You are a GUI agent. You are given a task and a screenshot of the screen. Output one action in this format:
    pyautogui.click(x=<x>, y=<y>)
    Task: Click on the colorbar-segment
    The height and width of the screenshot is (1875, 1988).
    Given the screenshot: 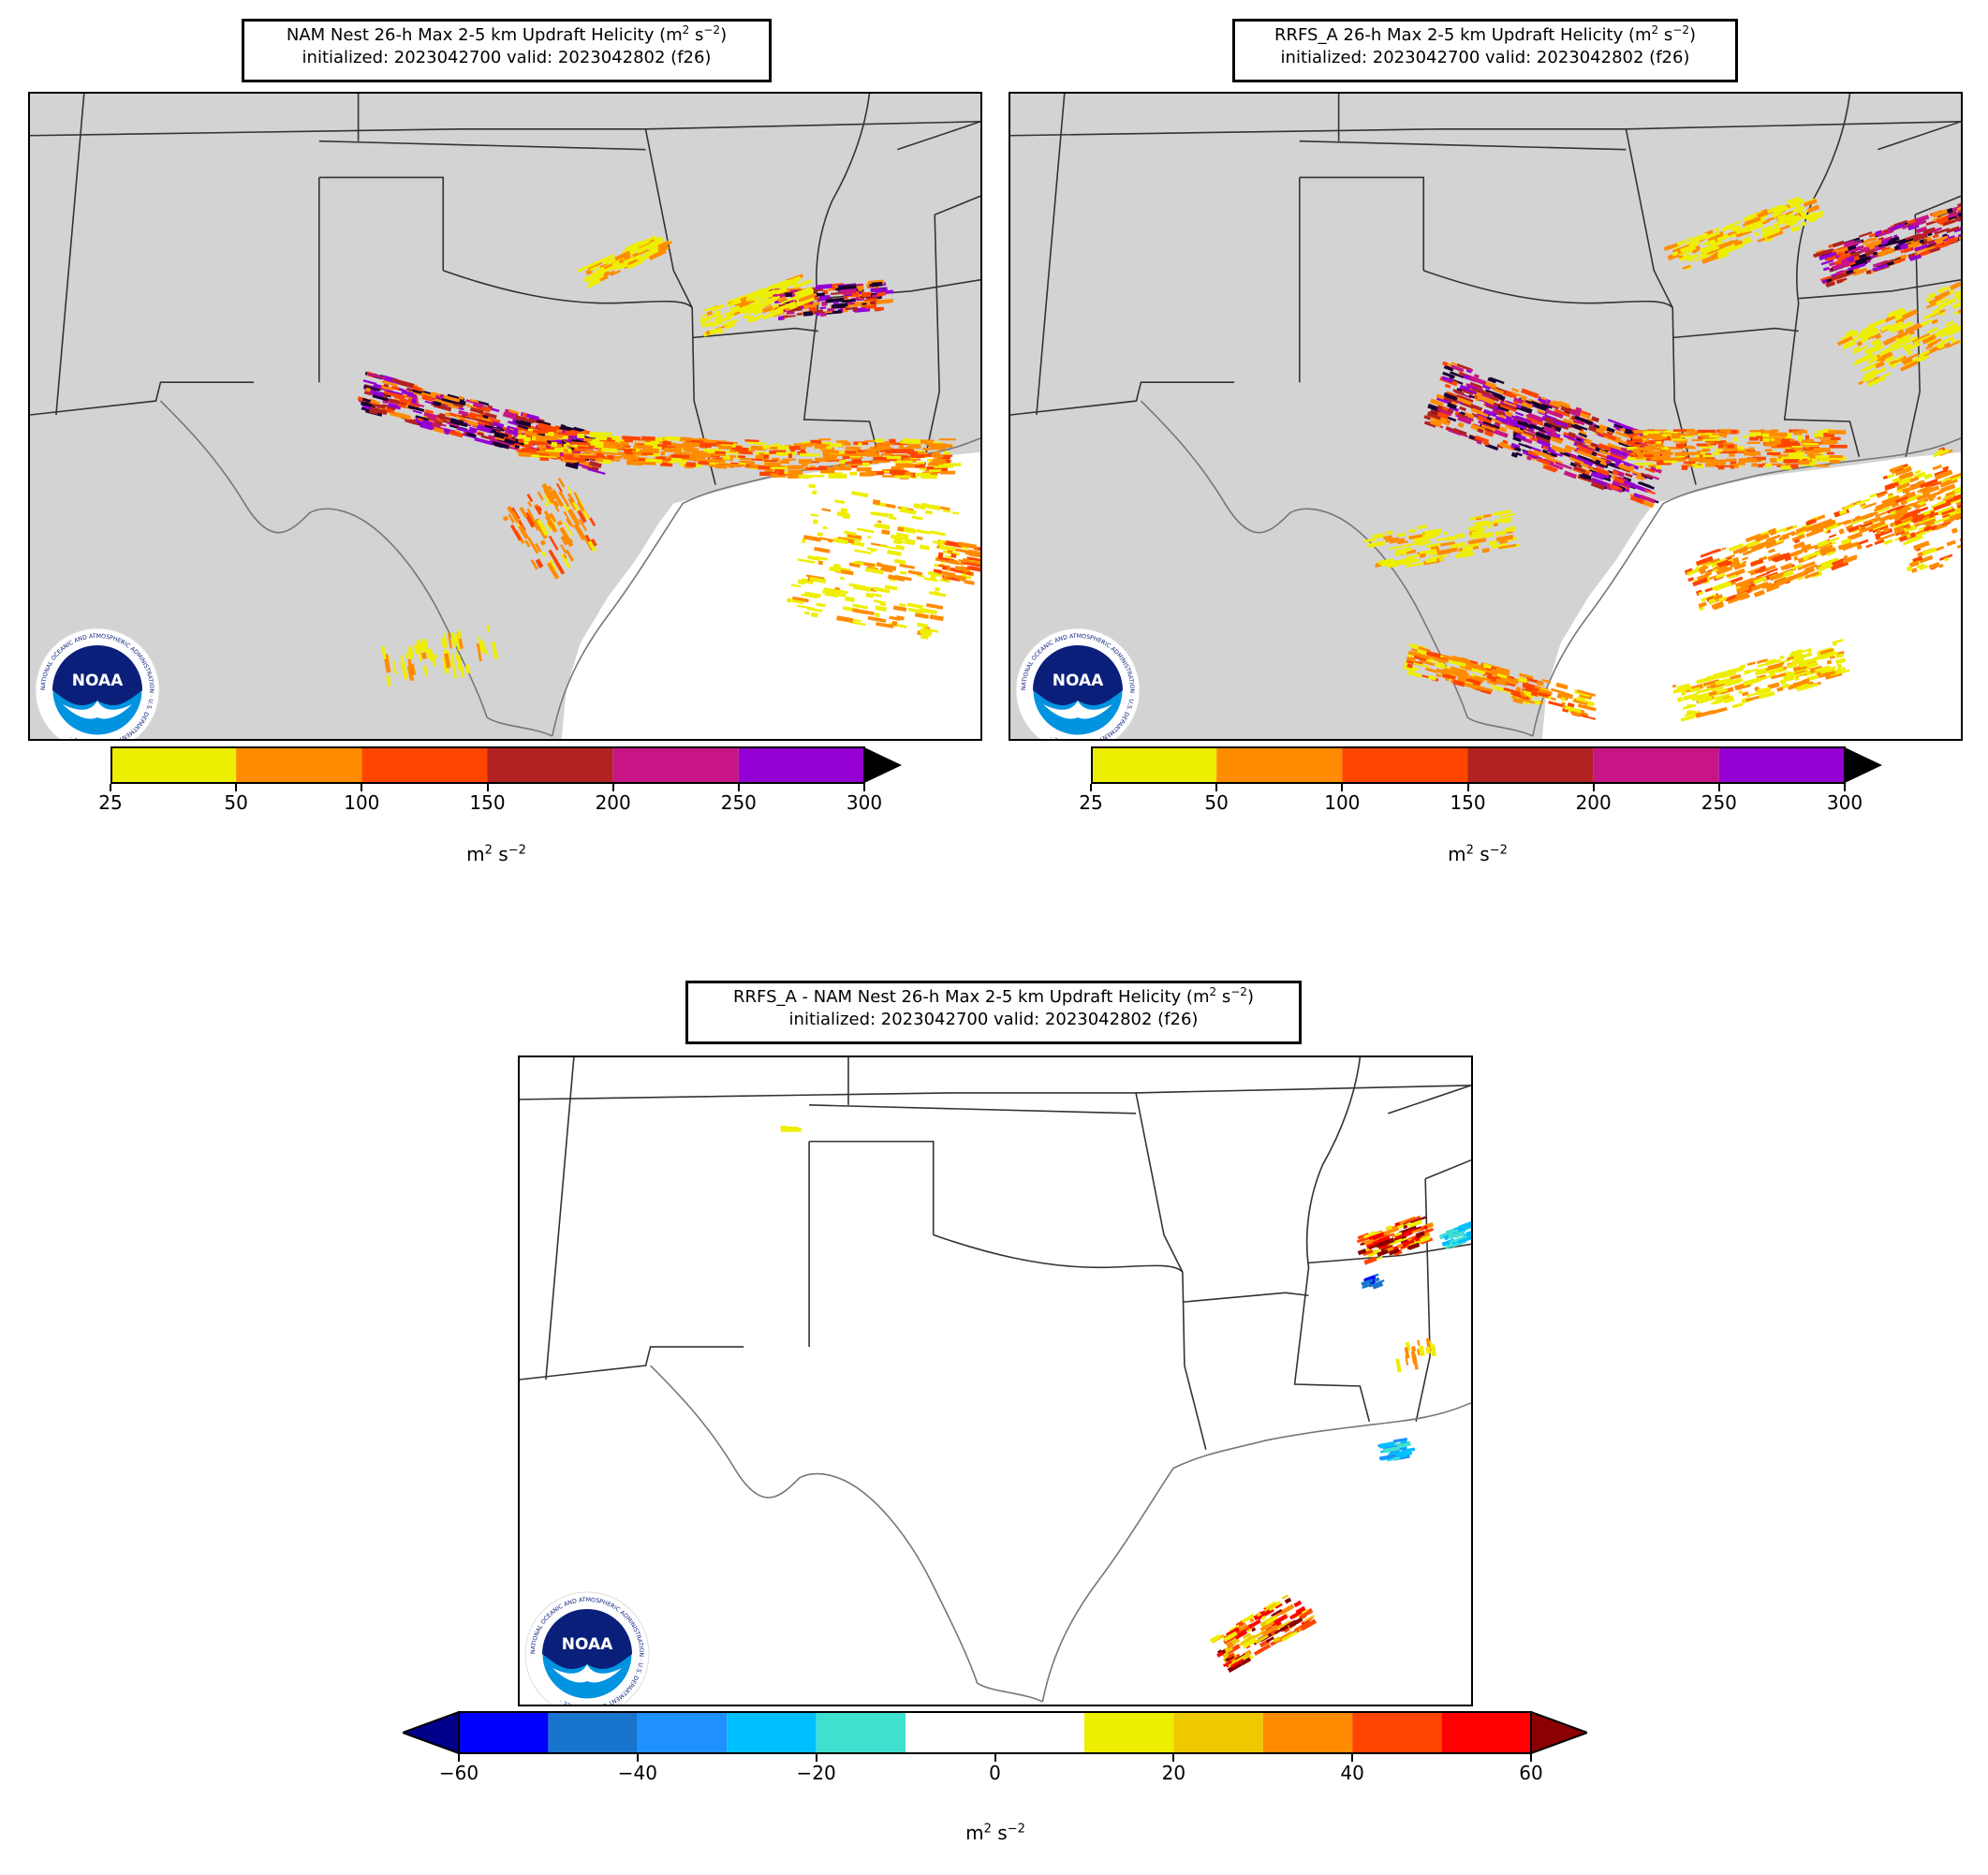 What is the action you would take?
    pyautogui.click(x=1486, y=1733)
    